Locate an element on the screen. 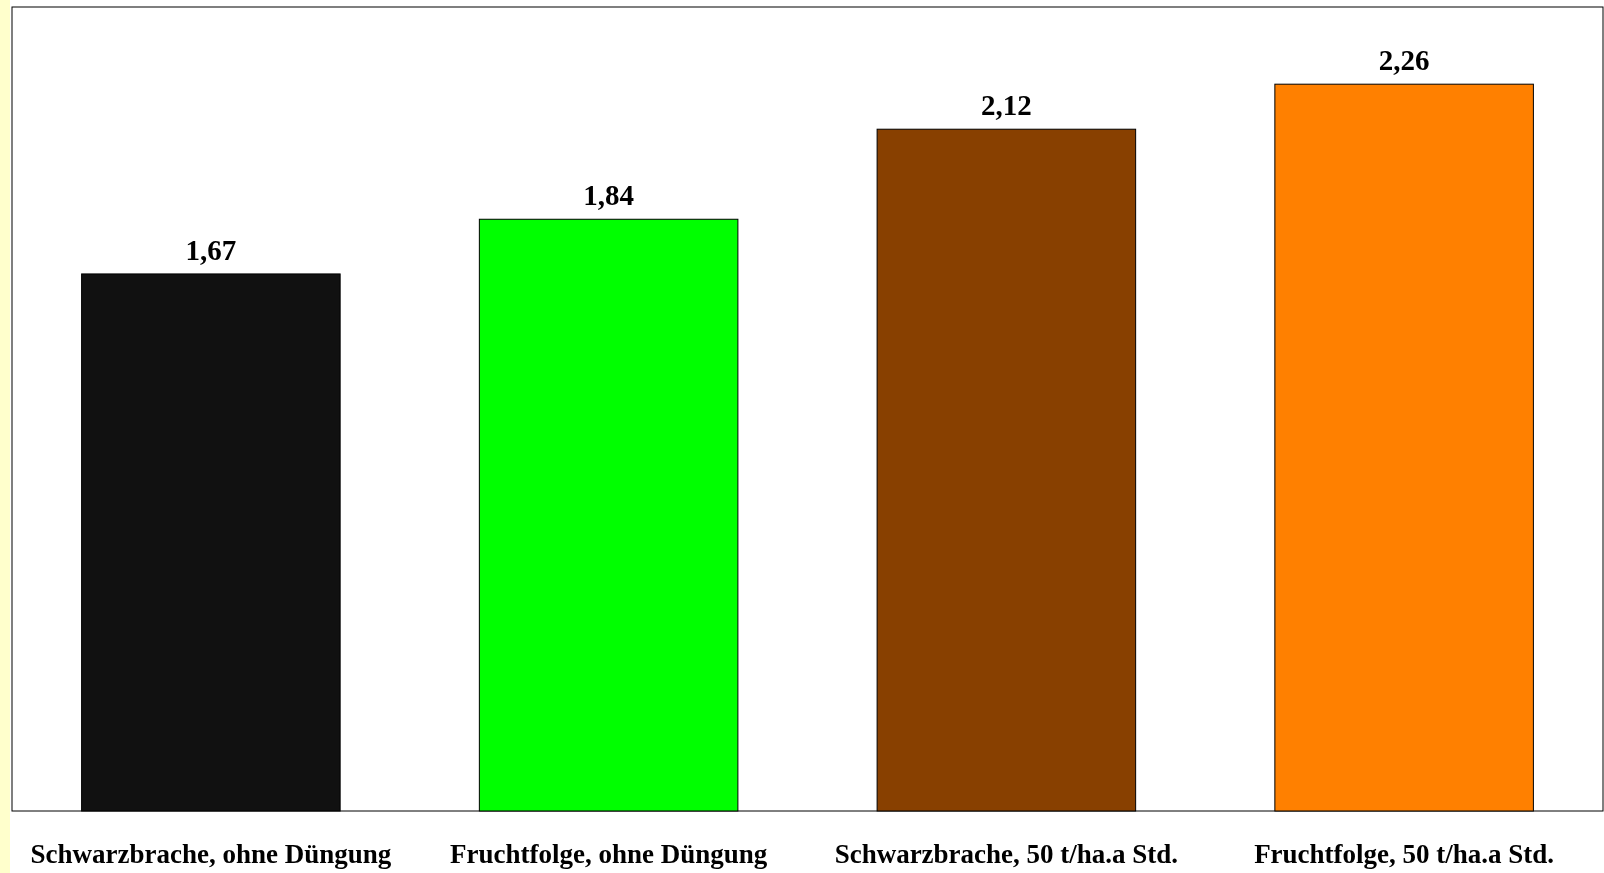  data-label: 1,67 is located at coordinates (211, 249).